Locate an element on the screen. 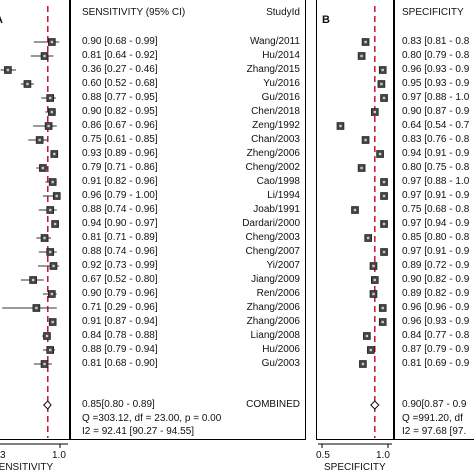 Image resolution: width=474 pixels, height=474 pixels. study-name: Liang/2008 is located at coordinates (275, 335).